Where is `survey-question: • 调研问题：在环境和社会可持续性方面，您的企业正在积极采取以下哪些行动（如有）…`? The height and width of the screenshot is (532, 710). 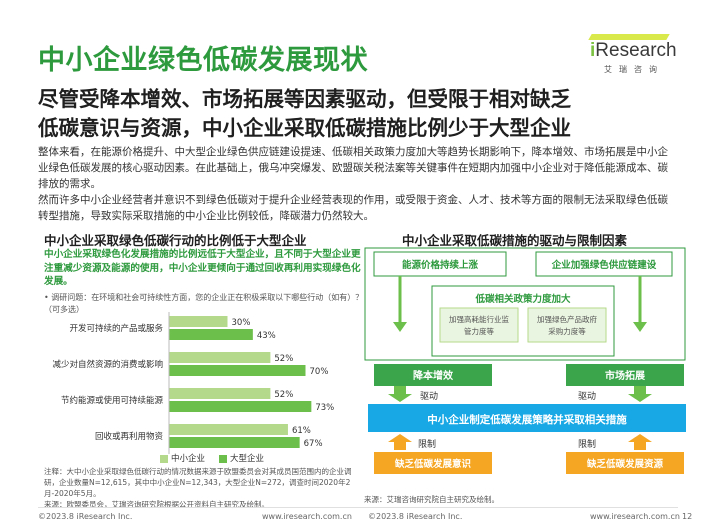
survey-question: • 调研问题：在环境和社会可持续性方面，您的企业正在积极采取以下哪些行动（如有）… is located at coordinates (204, 303).